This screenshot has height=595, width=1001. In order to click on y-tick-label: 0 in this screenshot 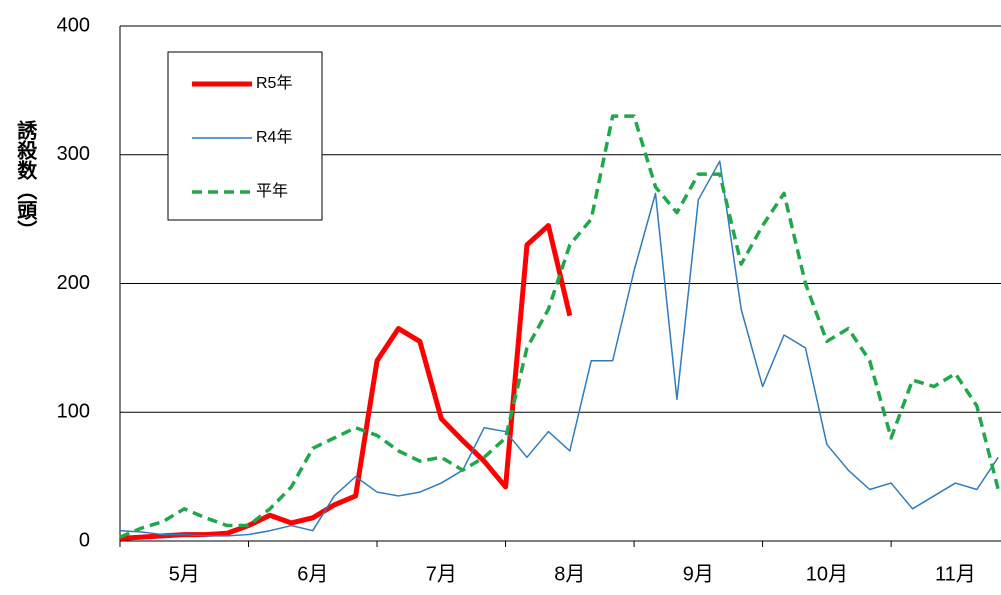, I will do `click(84, 540)`.